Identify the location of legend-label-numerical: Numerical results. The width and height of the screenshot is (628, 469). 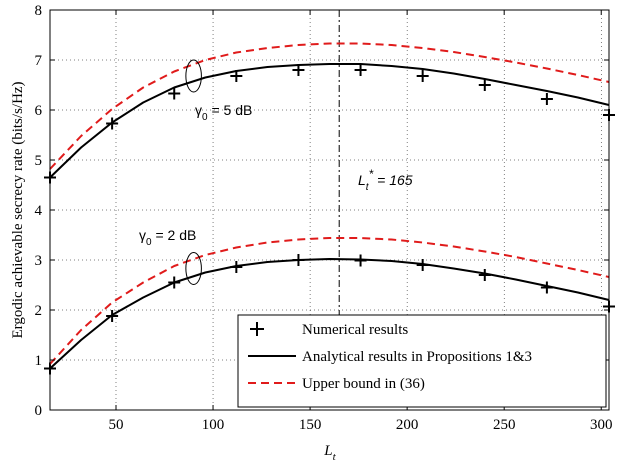
(355, 330).